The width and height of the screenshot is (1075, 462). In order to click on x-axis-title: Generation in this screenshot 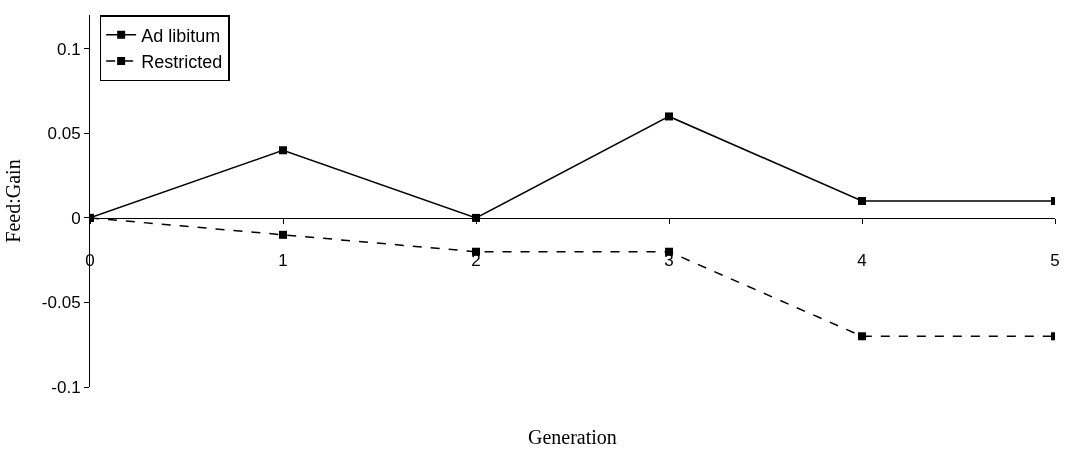, I will do `click(572, 437)`.